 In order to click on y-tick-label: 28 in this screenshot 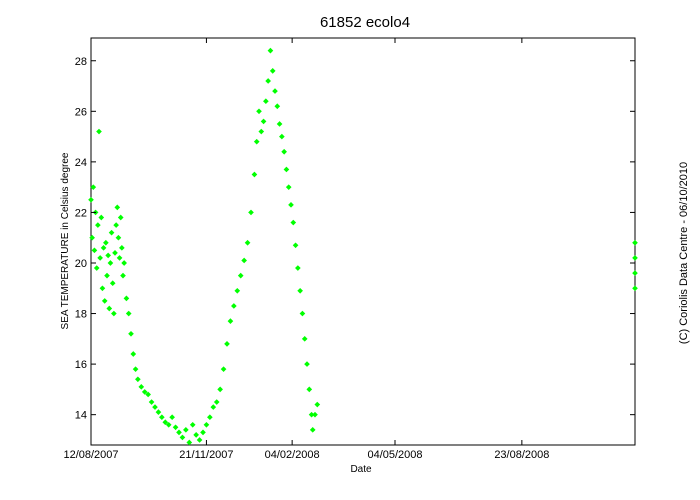, I will do `click(81, 62)`.